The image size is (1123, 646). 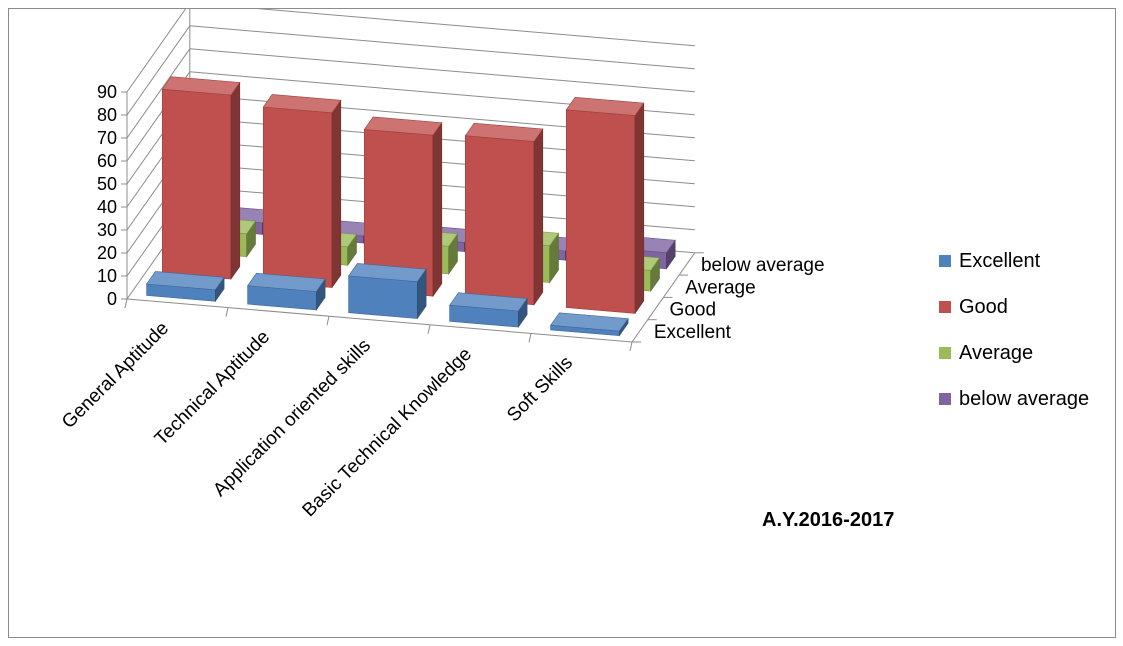 I want to click on bar-good-technical-aptitude, so click(x=298, y=197).